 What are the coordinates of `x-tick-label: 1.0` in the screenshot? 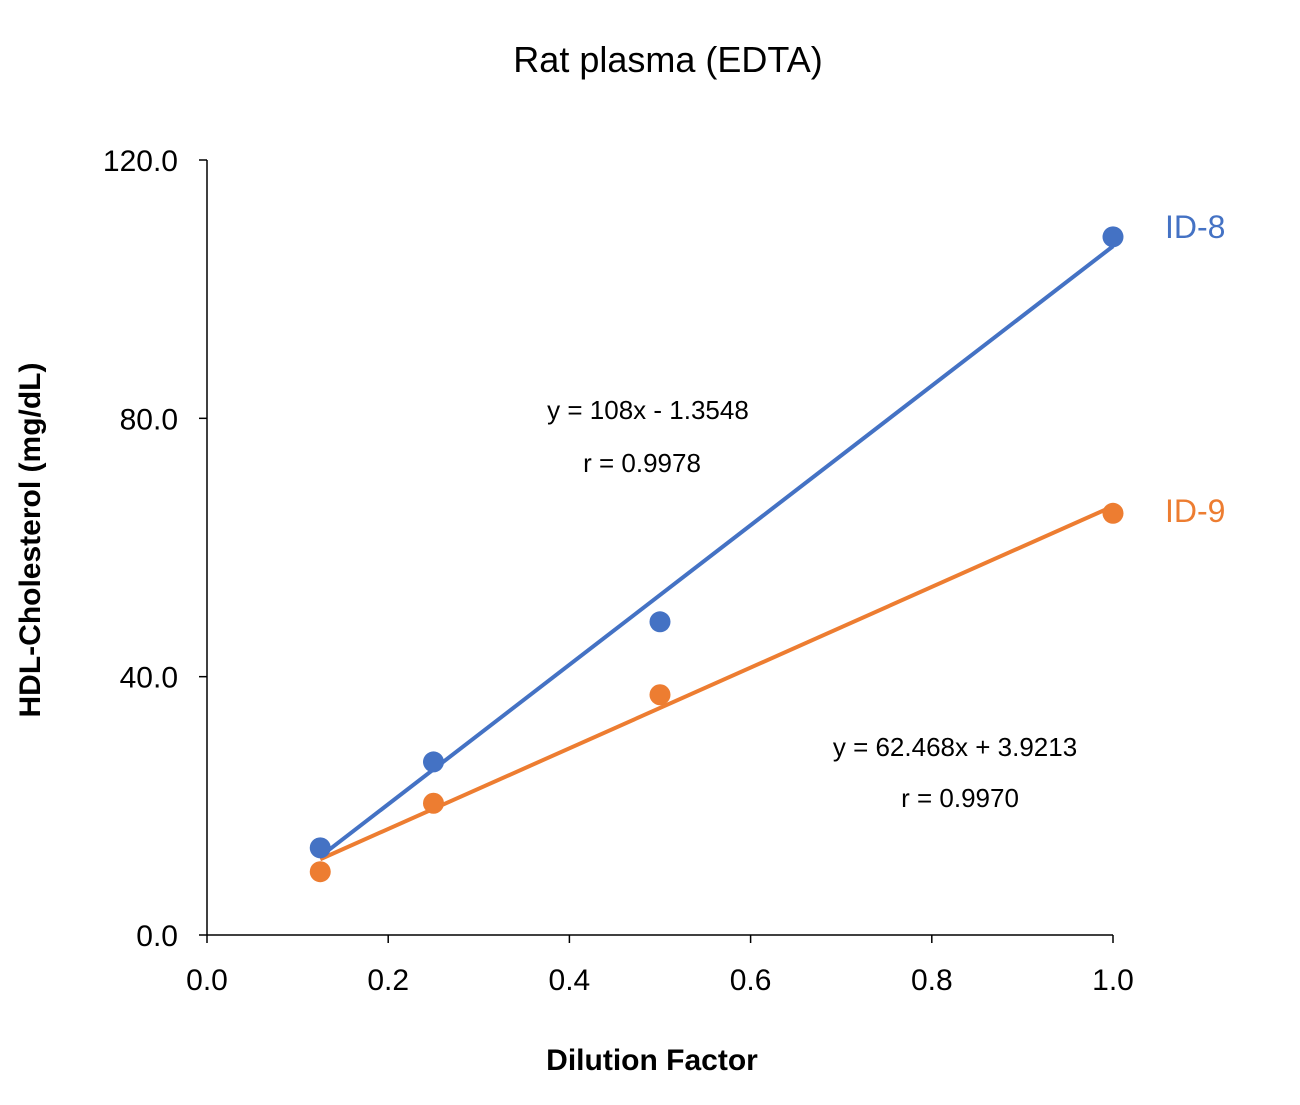 It's located at (1113, 980).